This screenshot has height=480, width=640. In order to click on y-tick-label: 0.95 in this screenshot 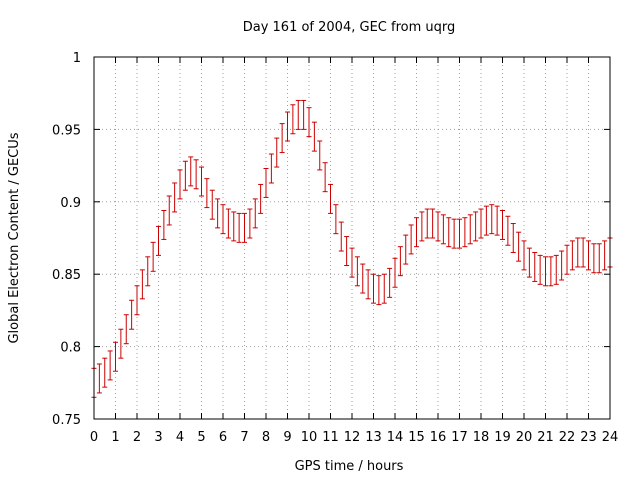, I will do `click(66, 130)`.